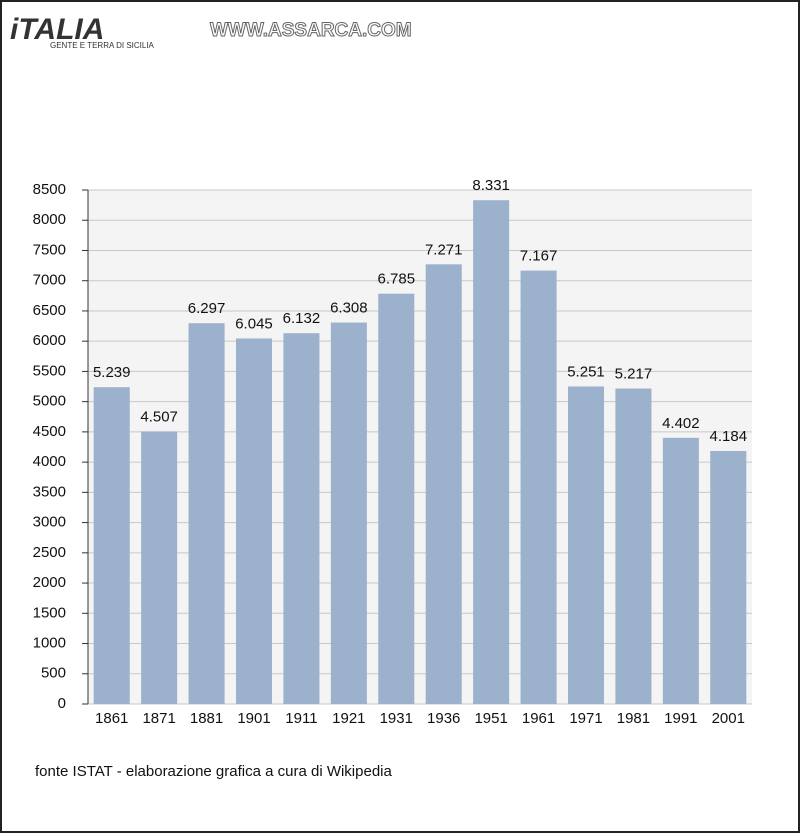 Image resolution: width=800 pixels, height=833 pixels. What do you see at coordinates (444, 249) in the screenshot?
I see `value-label: 7.271` at bounding box center [444, 249].